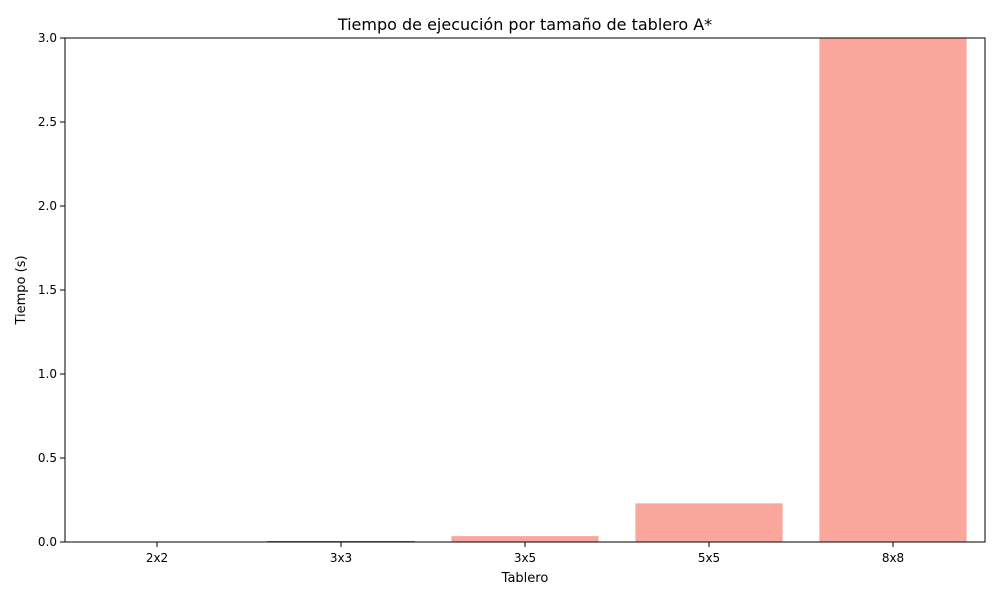  Describe the element at coordinates (47, 374) in the screenshot. I see `y-tick-label: 1.0` at that location.